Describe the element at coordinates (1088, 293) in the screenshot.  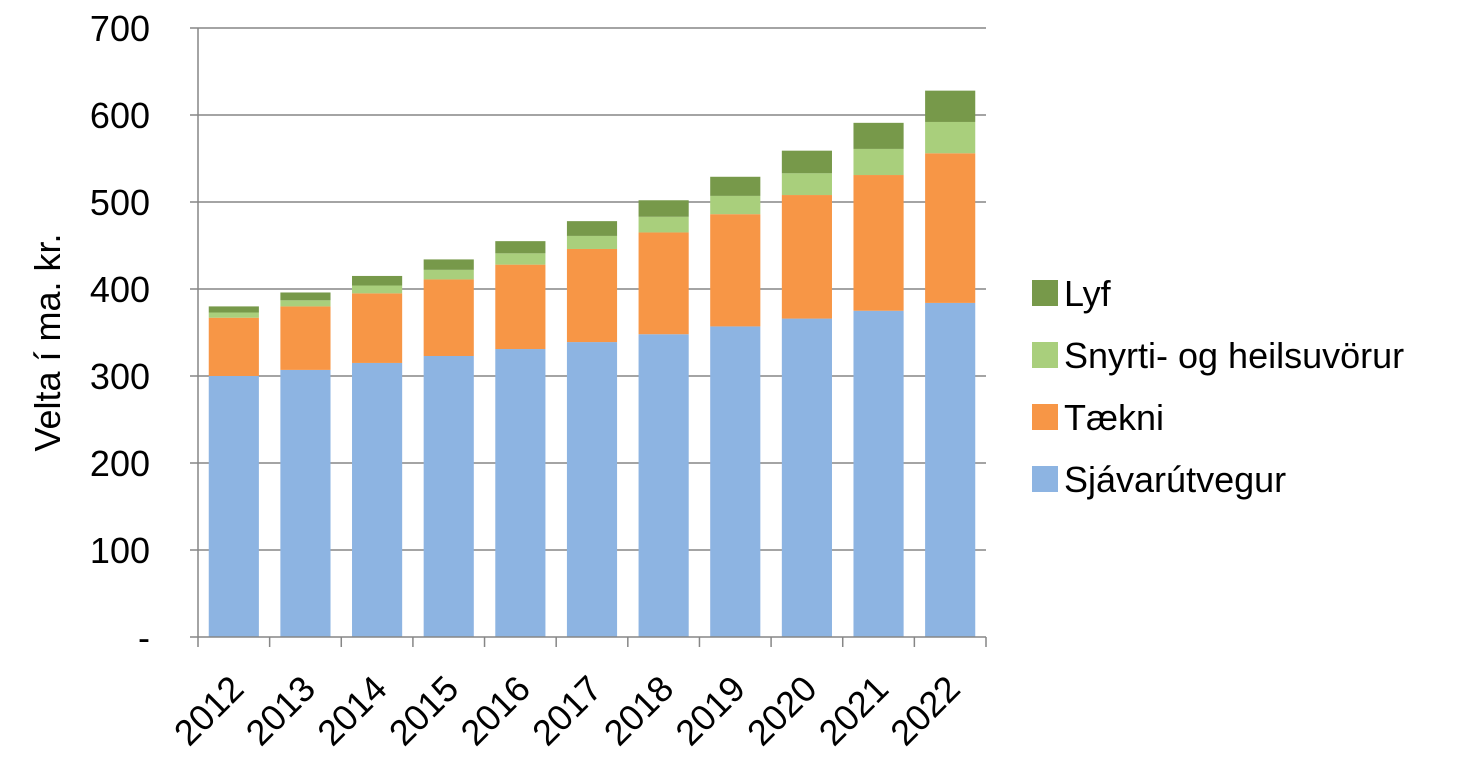
I see `legend-label: Lyf` at that location.